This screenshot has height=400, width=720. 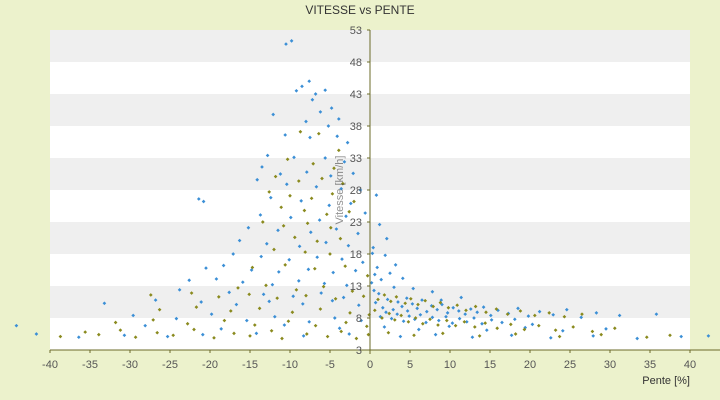 I want to click on x-axis-title: Pente [%], so click(x=666, y=381).